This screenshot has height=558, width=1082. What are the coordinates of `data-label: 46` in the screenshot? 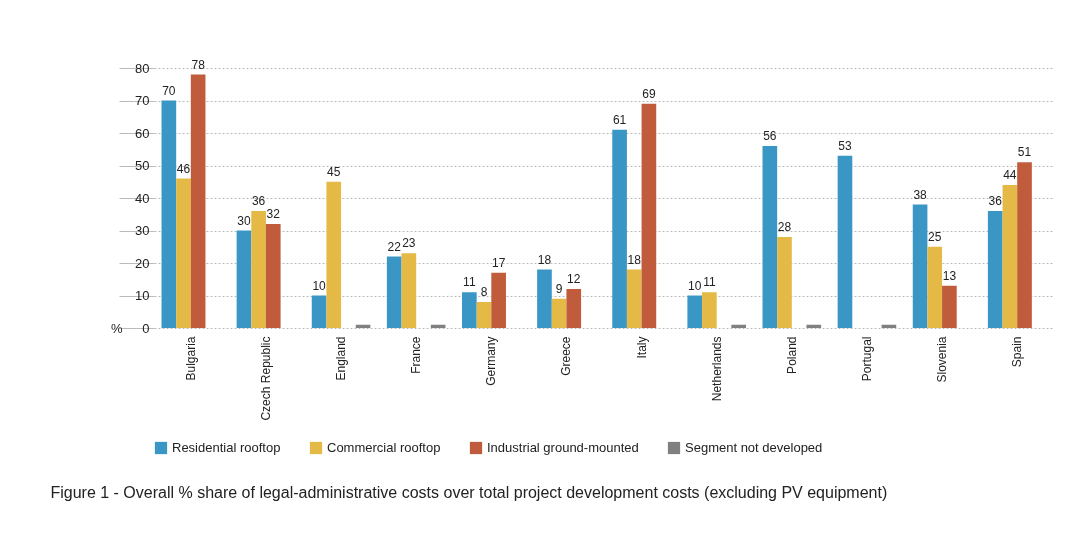 It's located at (183, 168).